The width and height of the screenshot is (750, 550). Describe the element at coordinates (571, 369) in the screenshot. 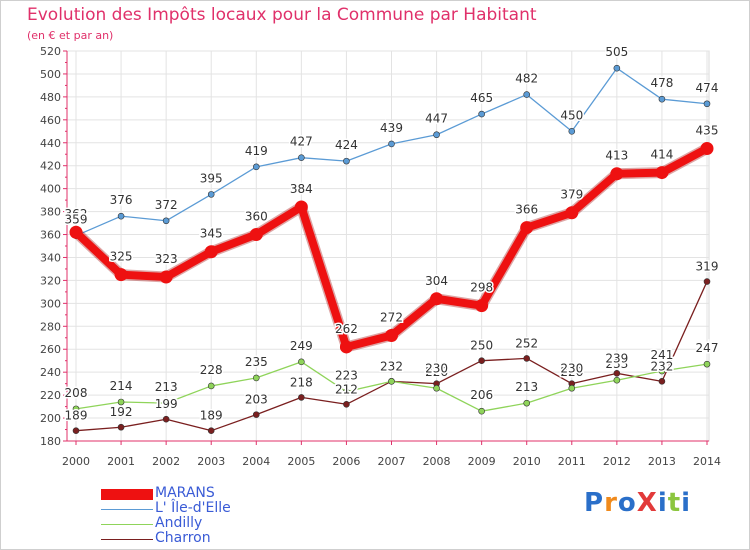

I see `data-label: 230` at that location.